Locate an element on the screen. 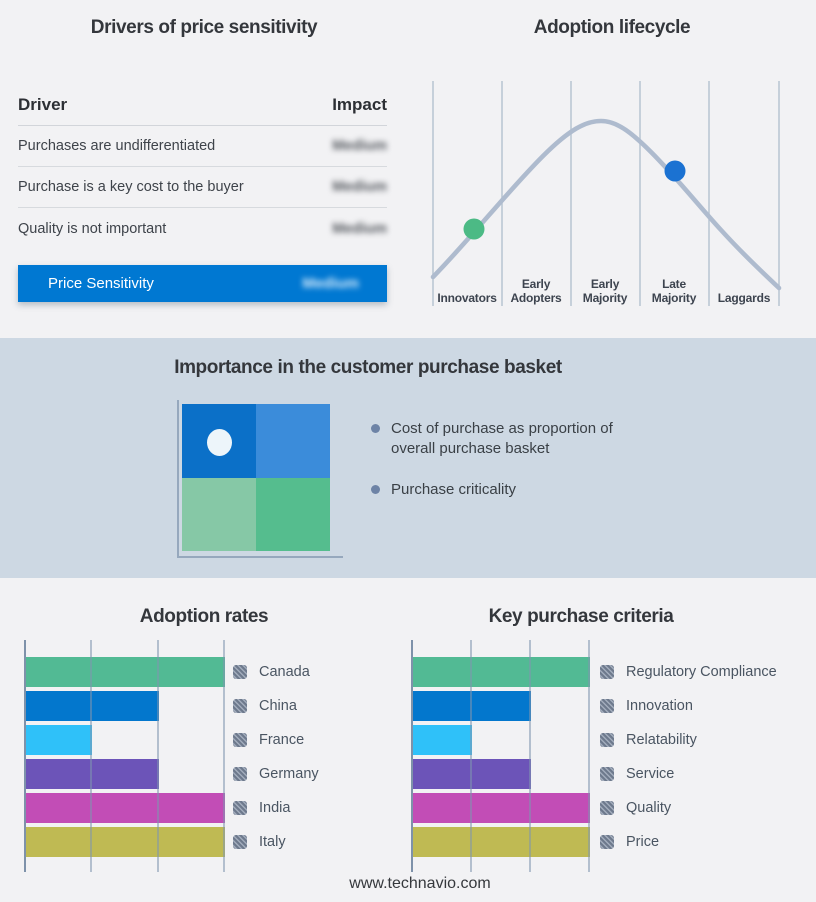 This screenshot has width=816, height=902. priority-matrix is located at coordinates (256, 477).